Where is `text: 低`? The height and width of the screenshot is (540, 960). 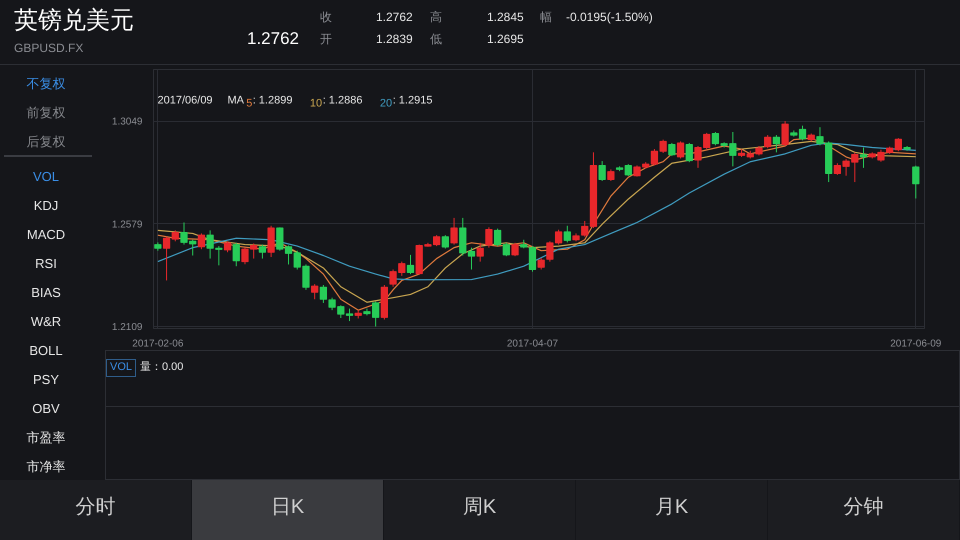
text: 低 is located at coordinates (436, 39).